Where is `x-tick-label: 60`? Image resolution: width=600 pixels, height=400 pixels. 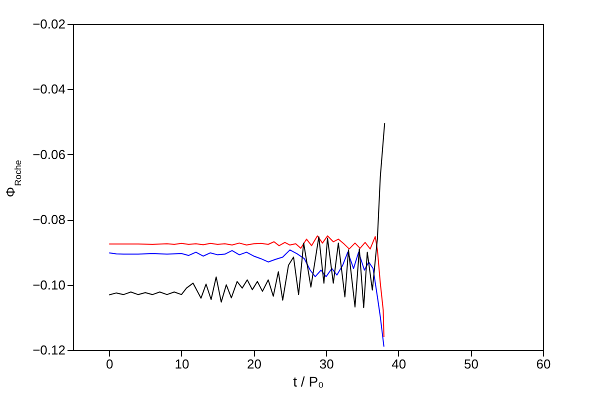 x-tick-label: 60 is located at coordinates (543, 364).